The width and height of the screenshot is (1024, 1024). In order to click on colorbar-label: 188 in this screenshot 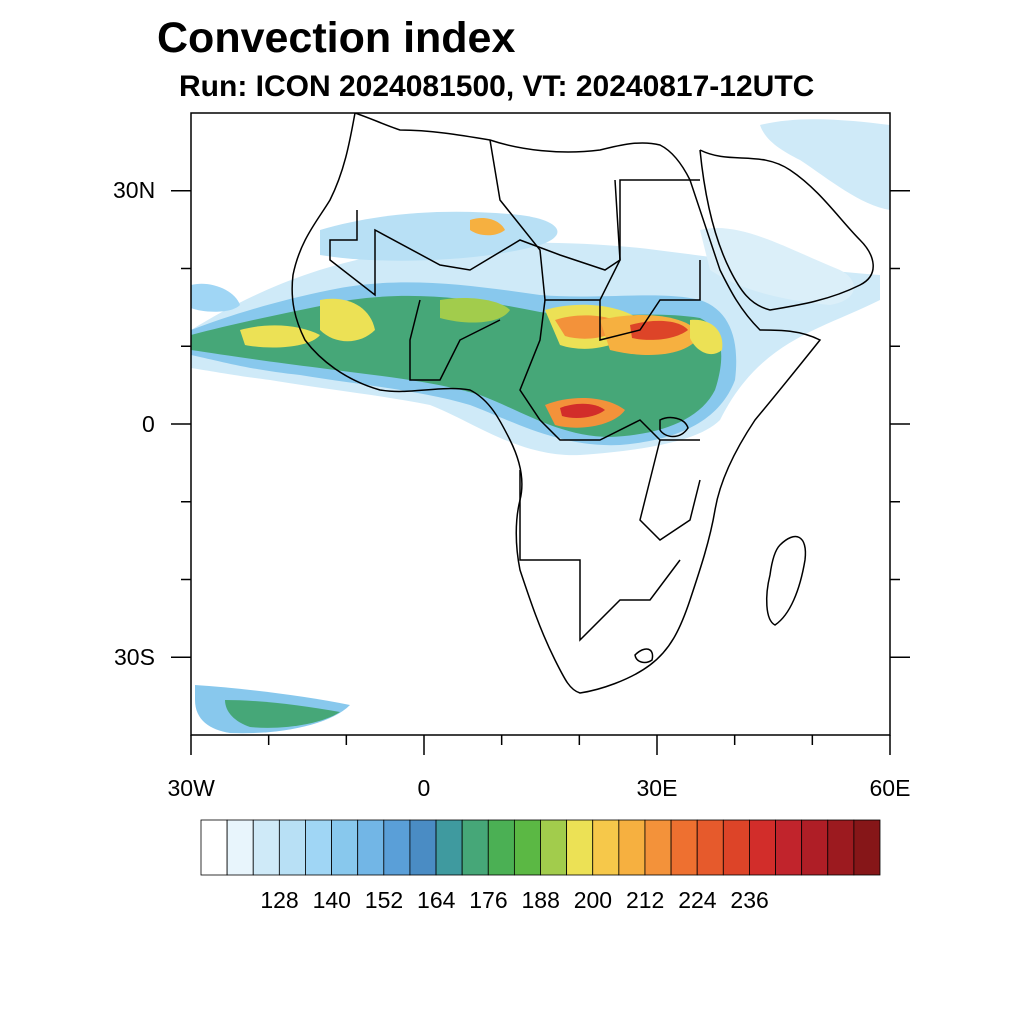, I will do `click(540, 900)`.